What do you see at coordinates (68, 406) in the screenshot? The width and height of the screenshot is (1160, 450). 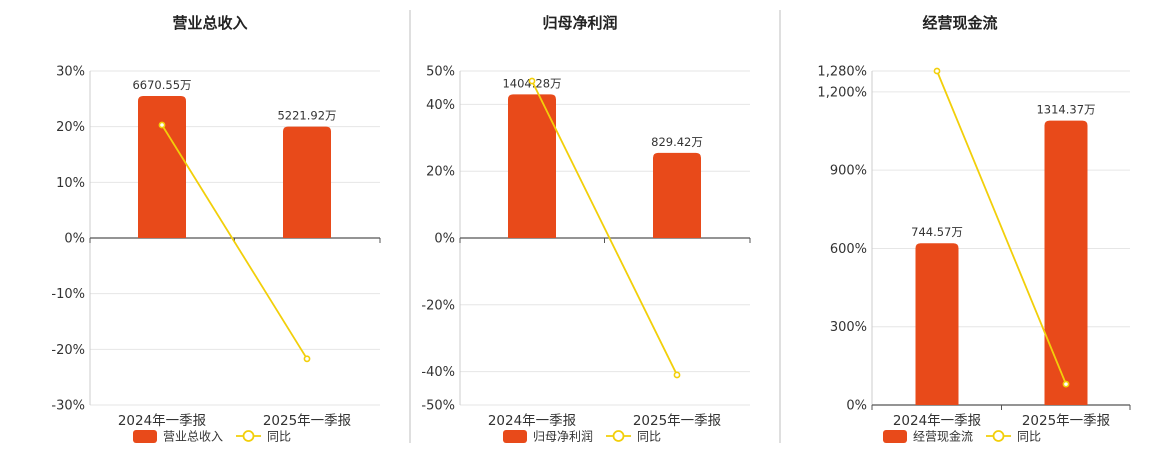 I see `y-tick-label: -30%` at bounding box center [68, 406].